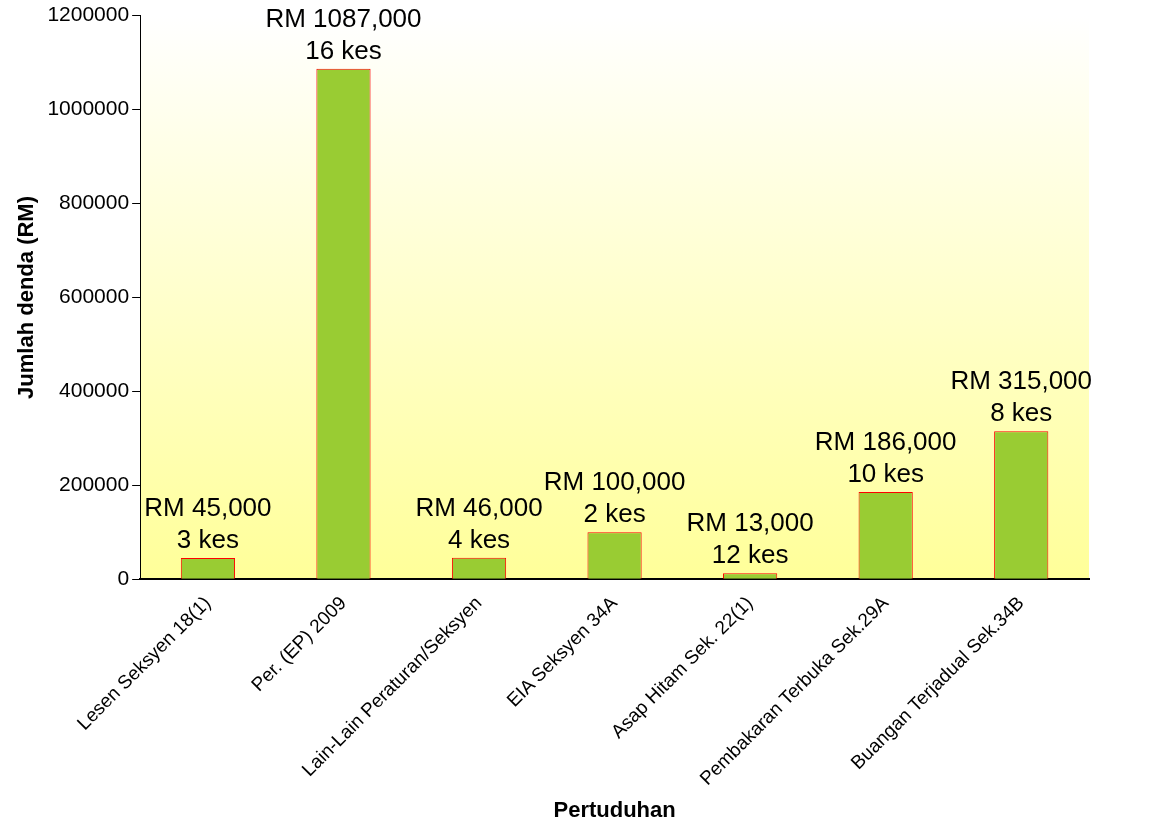 The width and height of the screenshot is (1149, 833). Describe the element at coordinates (123, 578) in the screenshot. I see `y-tick-label: 0` at that location.